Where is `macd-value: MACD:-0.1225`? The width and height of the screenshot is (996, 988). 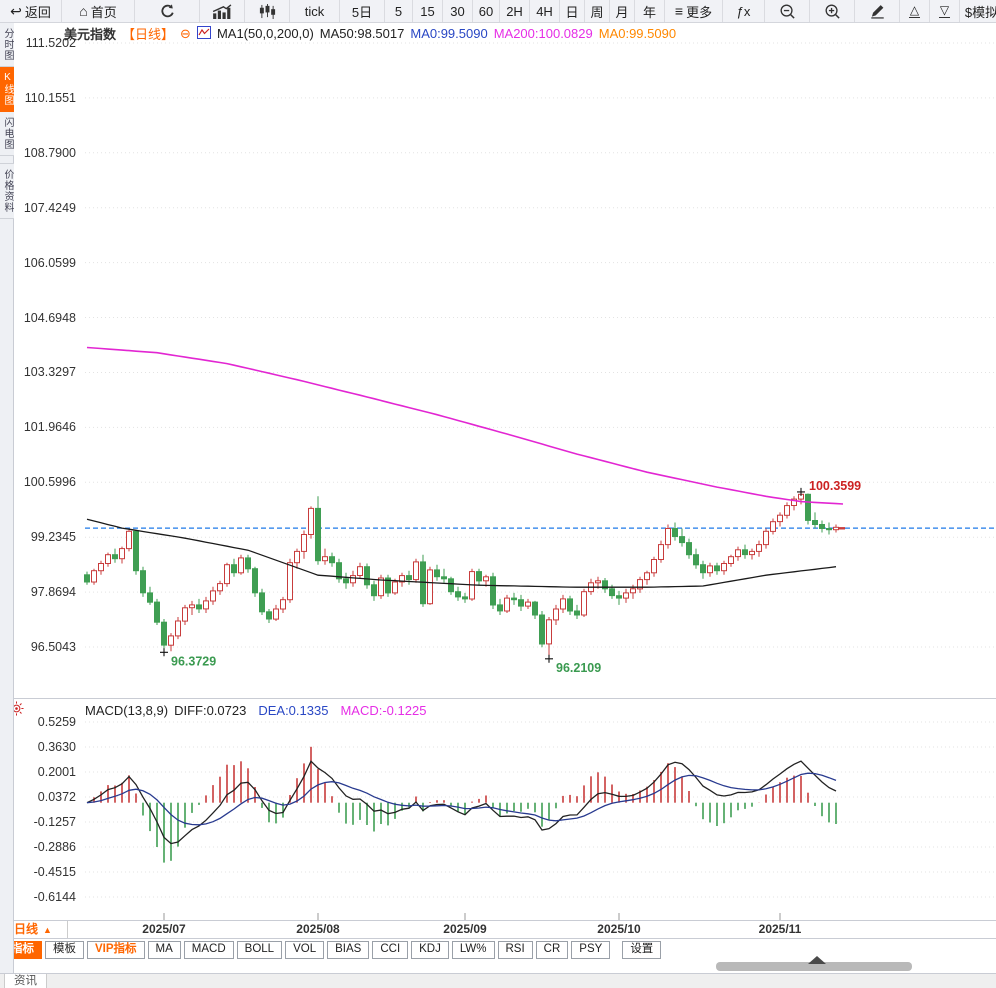
macd-value: MACD:-0.1225 is located at coordinates (383, 710).